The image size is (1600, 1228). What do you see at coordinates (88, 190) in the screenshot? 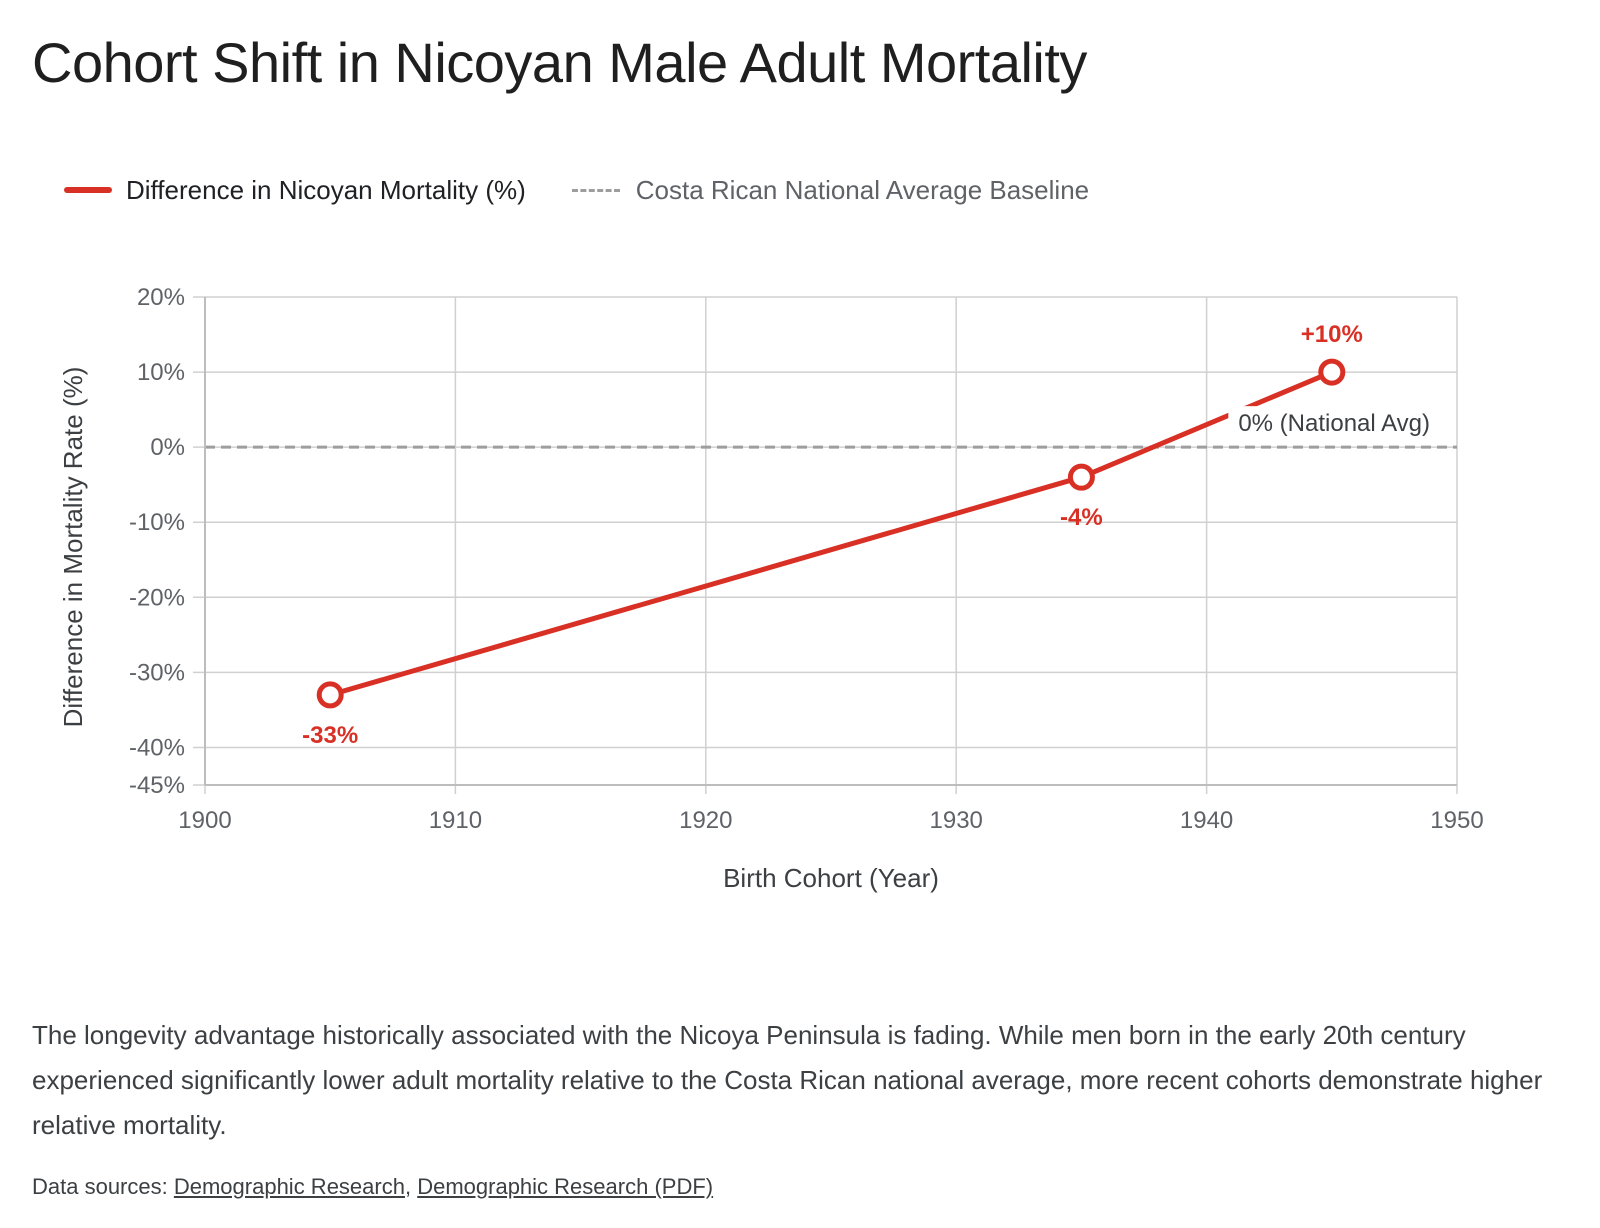
I see `legend-swatch-nicoyan` at bounding box center [88, 190].